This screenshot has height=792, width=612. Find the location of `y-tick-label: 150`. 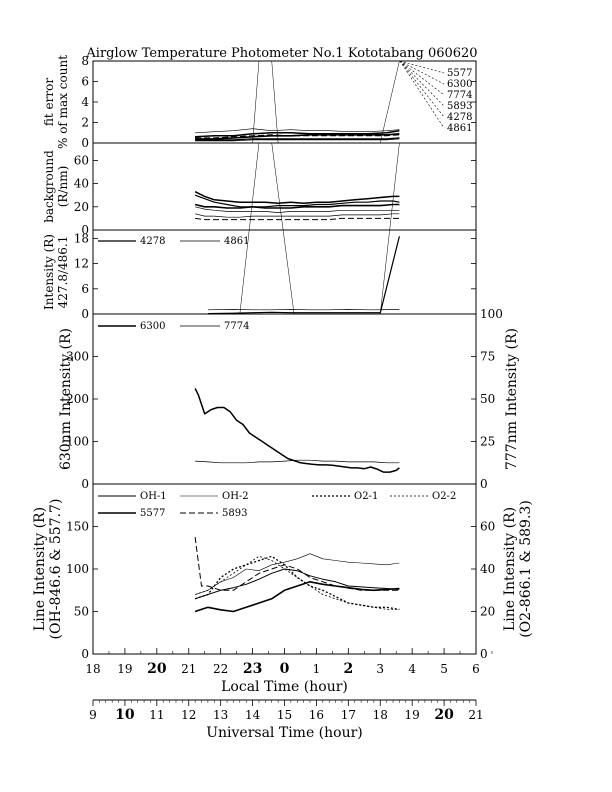

y-tick-label: 150 is located at coordinates (77, 527).